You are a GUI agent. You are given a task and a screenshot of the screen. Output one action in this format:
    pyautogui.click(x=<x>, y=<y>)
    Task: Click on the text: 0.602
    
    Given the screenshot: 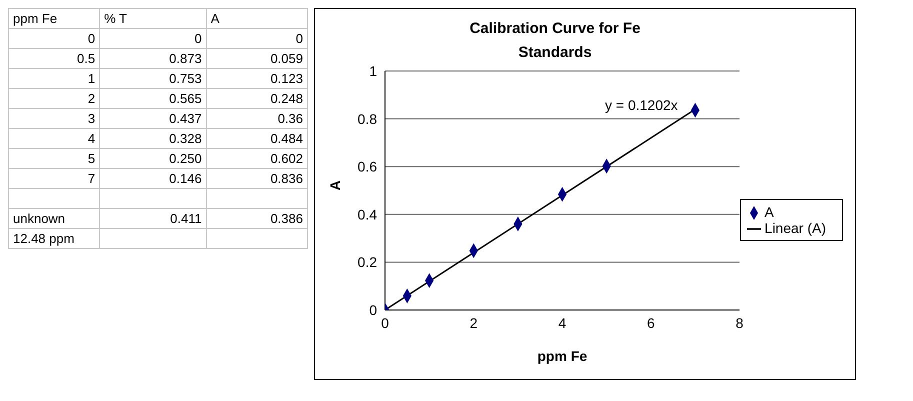 What is the action you would take?
    pyautogui.click(x=257, y=158)
    